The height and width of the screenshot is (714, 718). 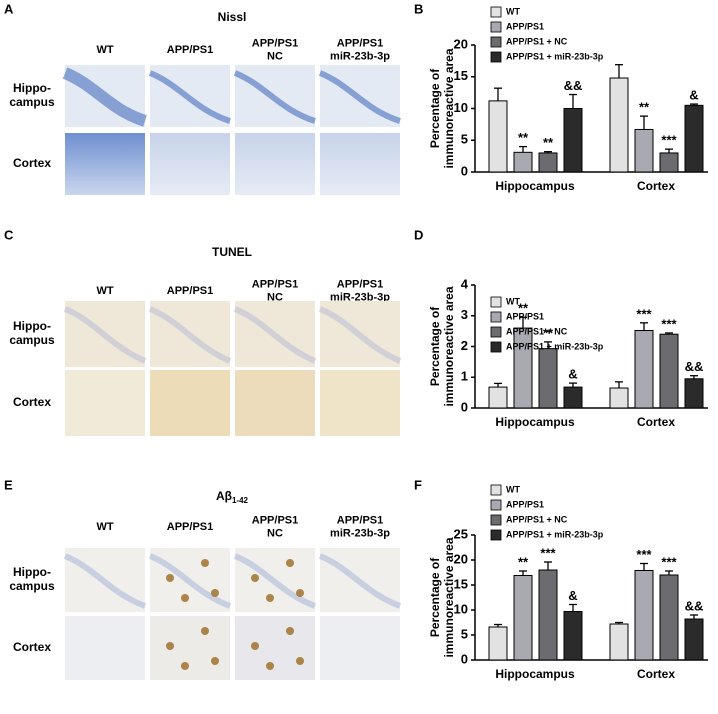 What do you see at coordinates (573, 85) in the screenshot?
I see `annotation: &&` at bounding box center [573, 85].